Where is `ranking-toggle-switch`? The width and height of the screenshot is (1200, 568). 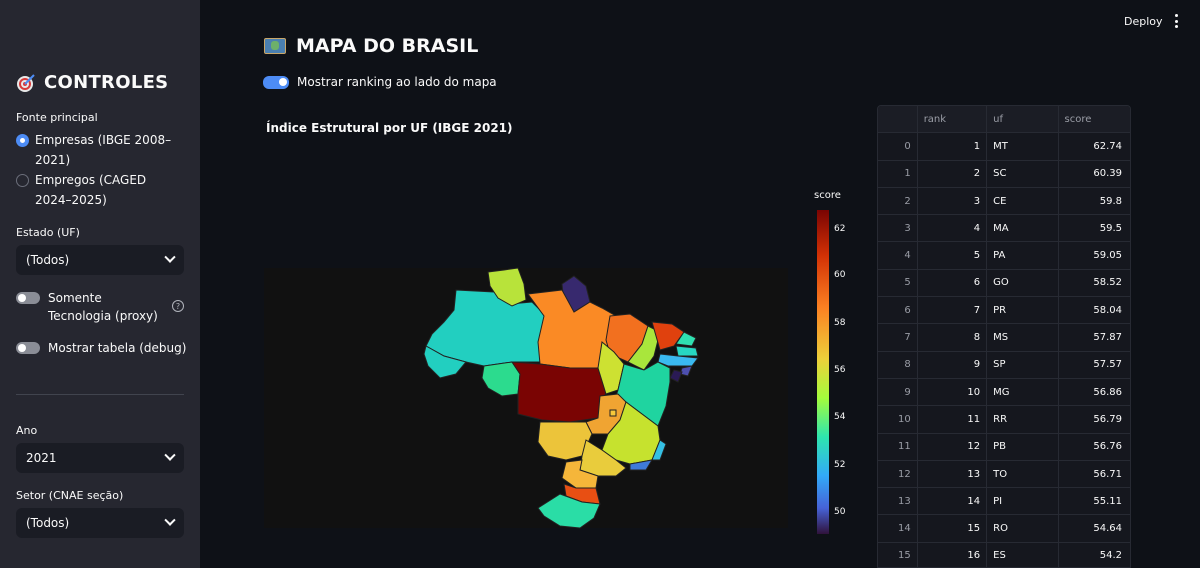 ranking-toggle-switch is located at coordinates (276, 82).